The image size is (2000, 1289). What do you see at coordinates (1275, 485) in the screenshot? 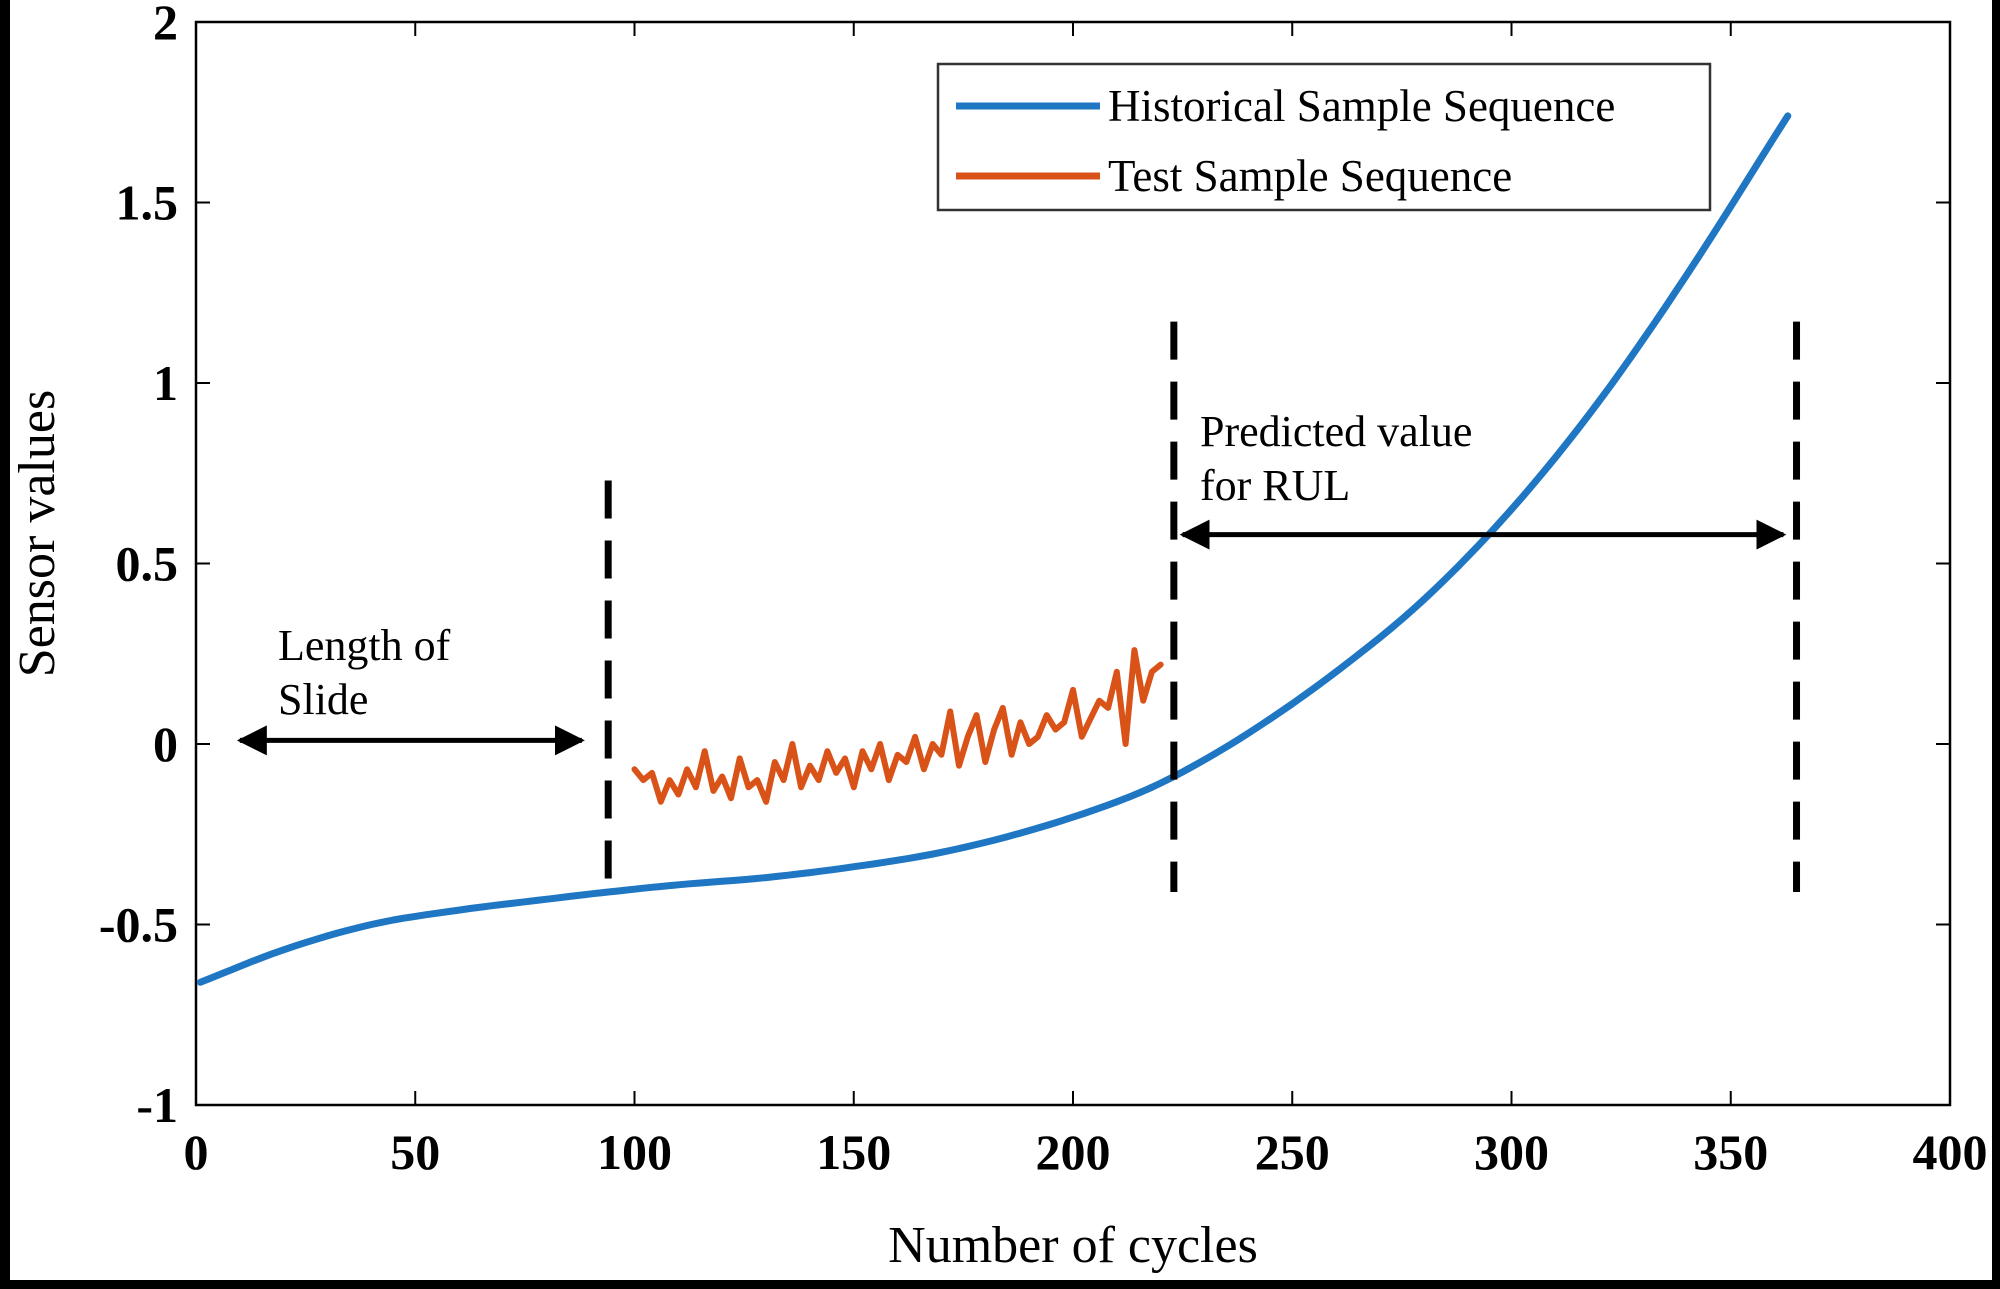
I see `rul-annotation-line: for RUL` at bounding box center [1275, 485].